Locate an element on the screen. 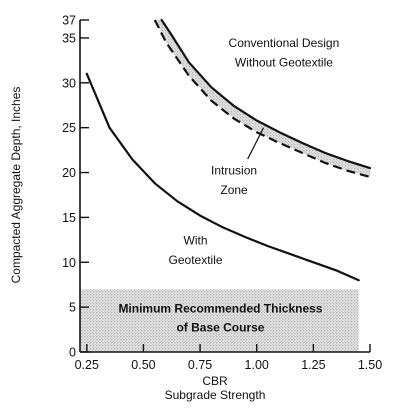  annotation-label: Intrusion is located at coordinates (234, 170).